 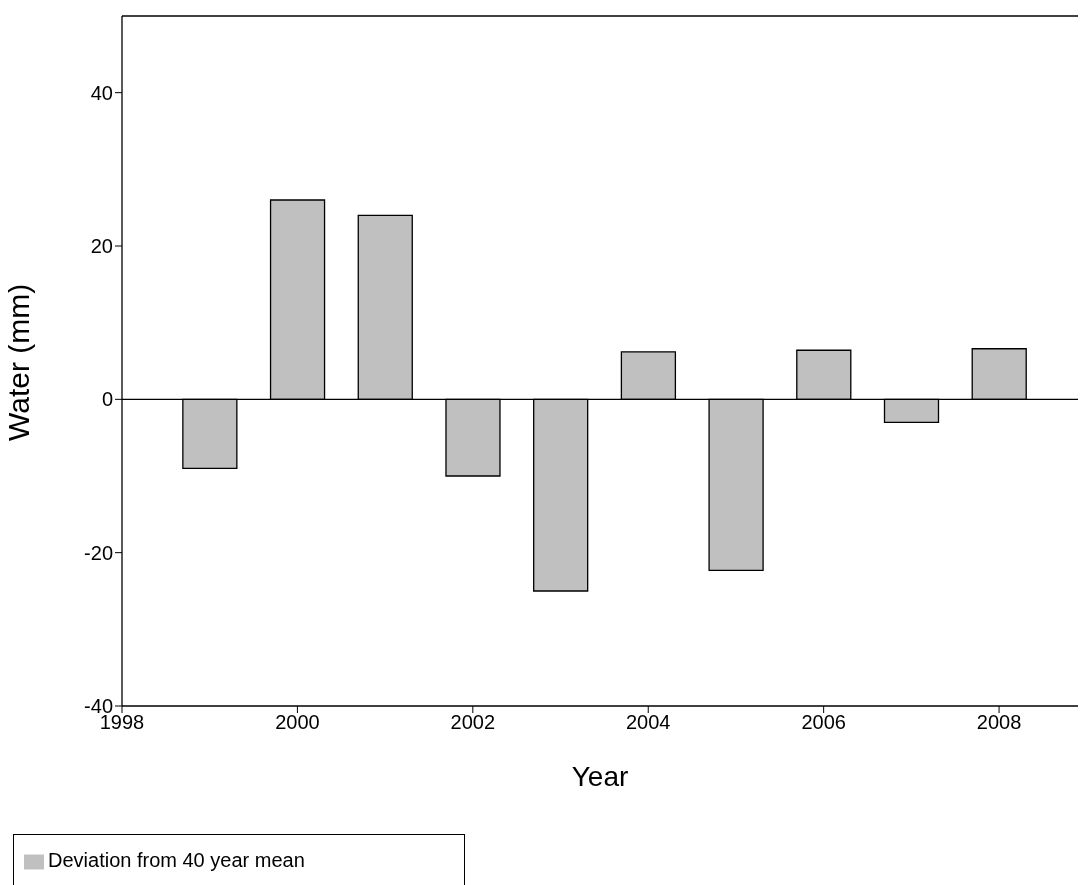 What do you see at coordinates (823, 722) in the screenshot?
I see `x-tick-label: 2006` at bounding box center [823, 722].